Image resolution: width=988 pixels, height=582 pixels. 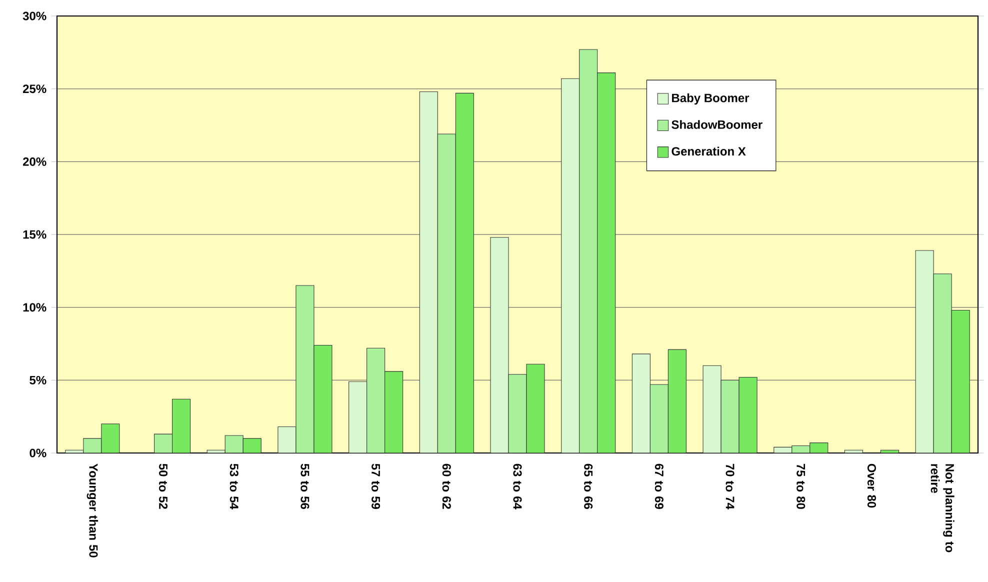 What do you see at coordinates (446, 486) in the screenshot?
I see `x-tick-label: 60 to 62` at bounding box center [446, 486].